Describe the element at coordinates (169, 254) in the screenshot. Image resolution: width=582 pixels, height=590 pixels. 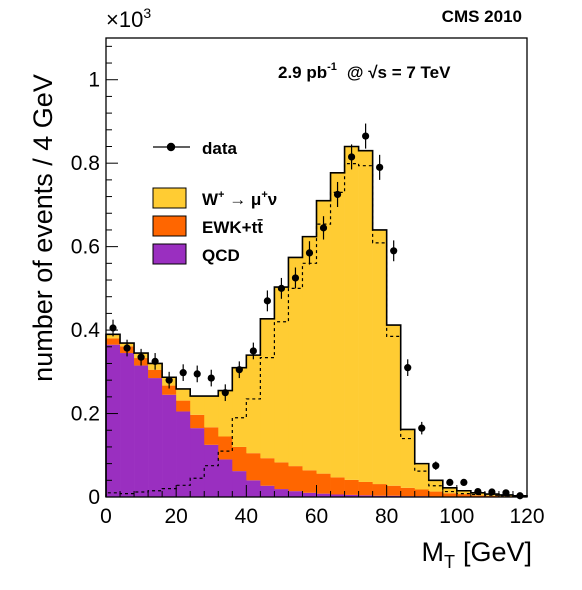
I see `legend-swatch-qcd` at that location.